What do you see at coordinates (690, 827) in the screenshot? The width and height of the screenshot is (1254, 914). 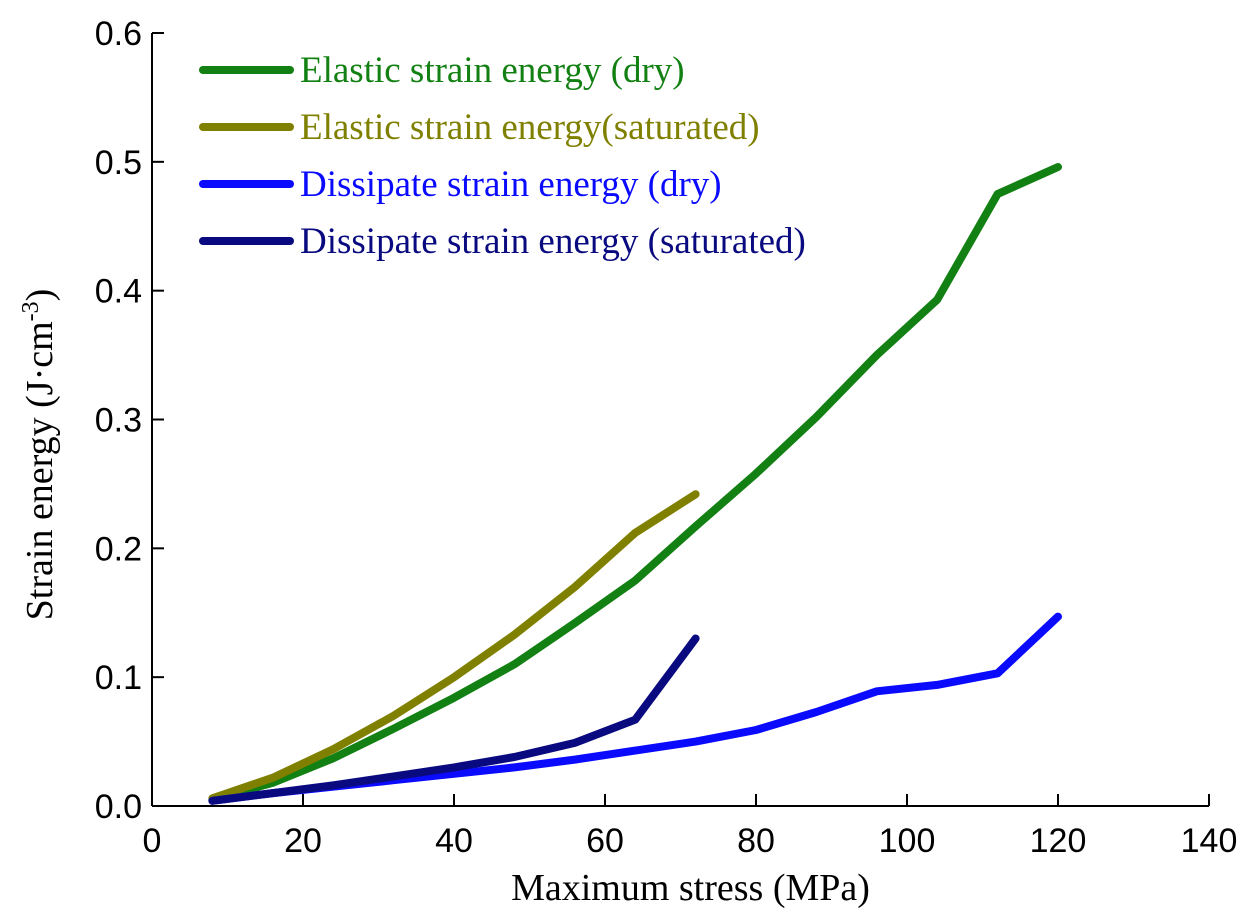 I see `x-ticks-group: 0 20 40 60 80 100 120 140` at bounding box center [690, 827].